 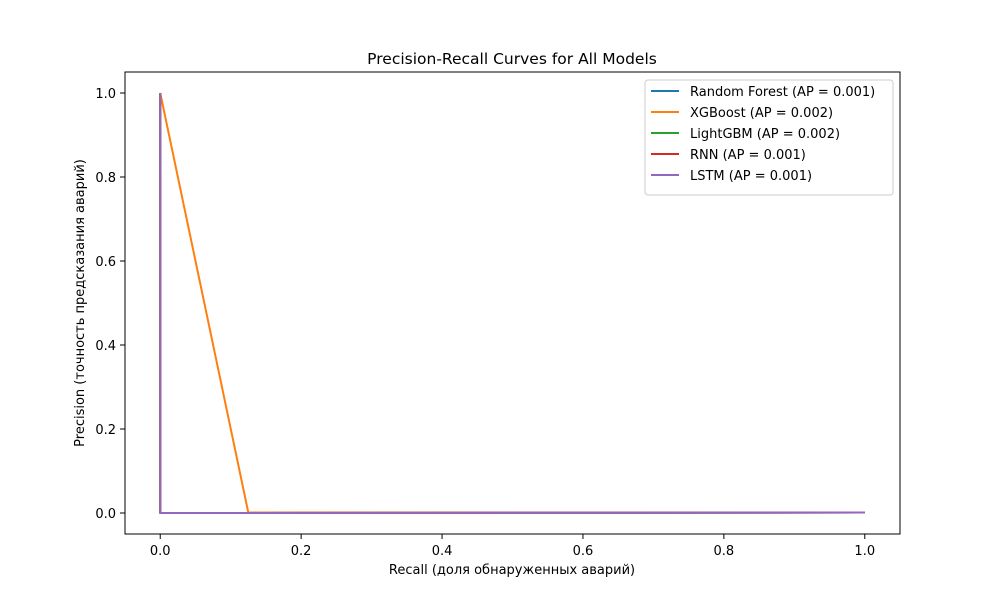 What do you see at coordinates (765, 134) in the screenshot?
I see `legend-label-lightgbm: LightGBM (AP = 0.002)` at bounding box center [765, 134].